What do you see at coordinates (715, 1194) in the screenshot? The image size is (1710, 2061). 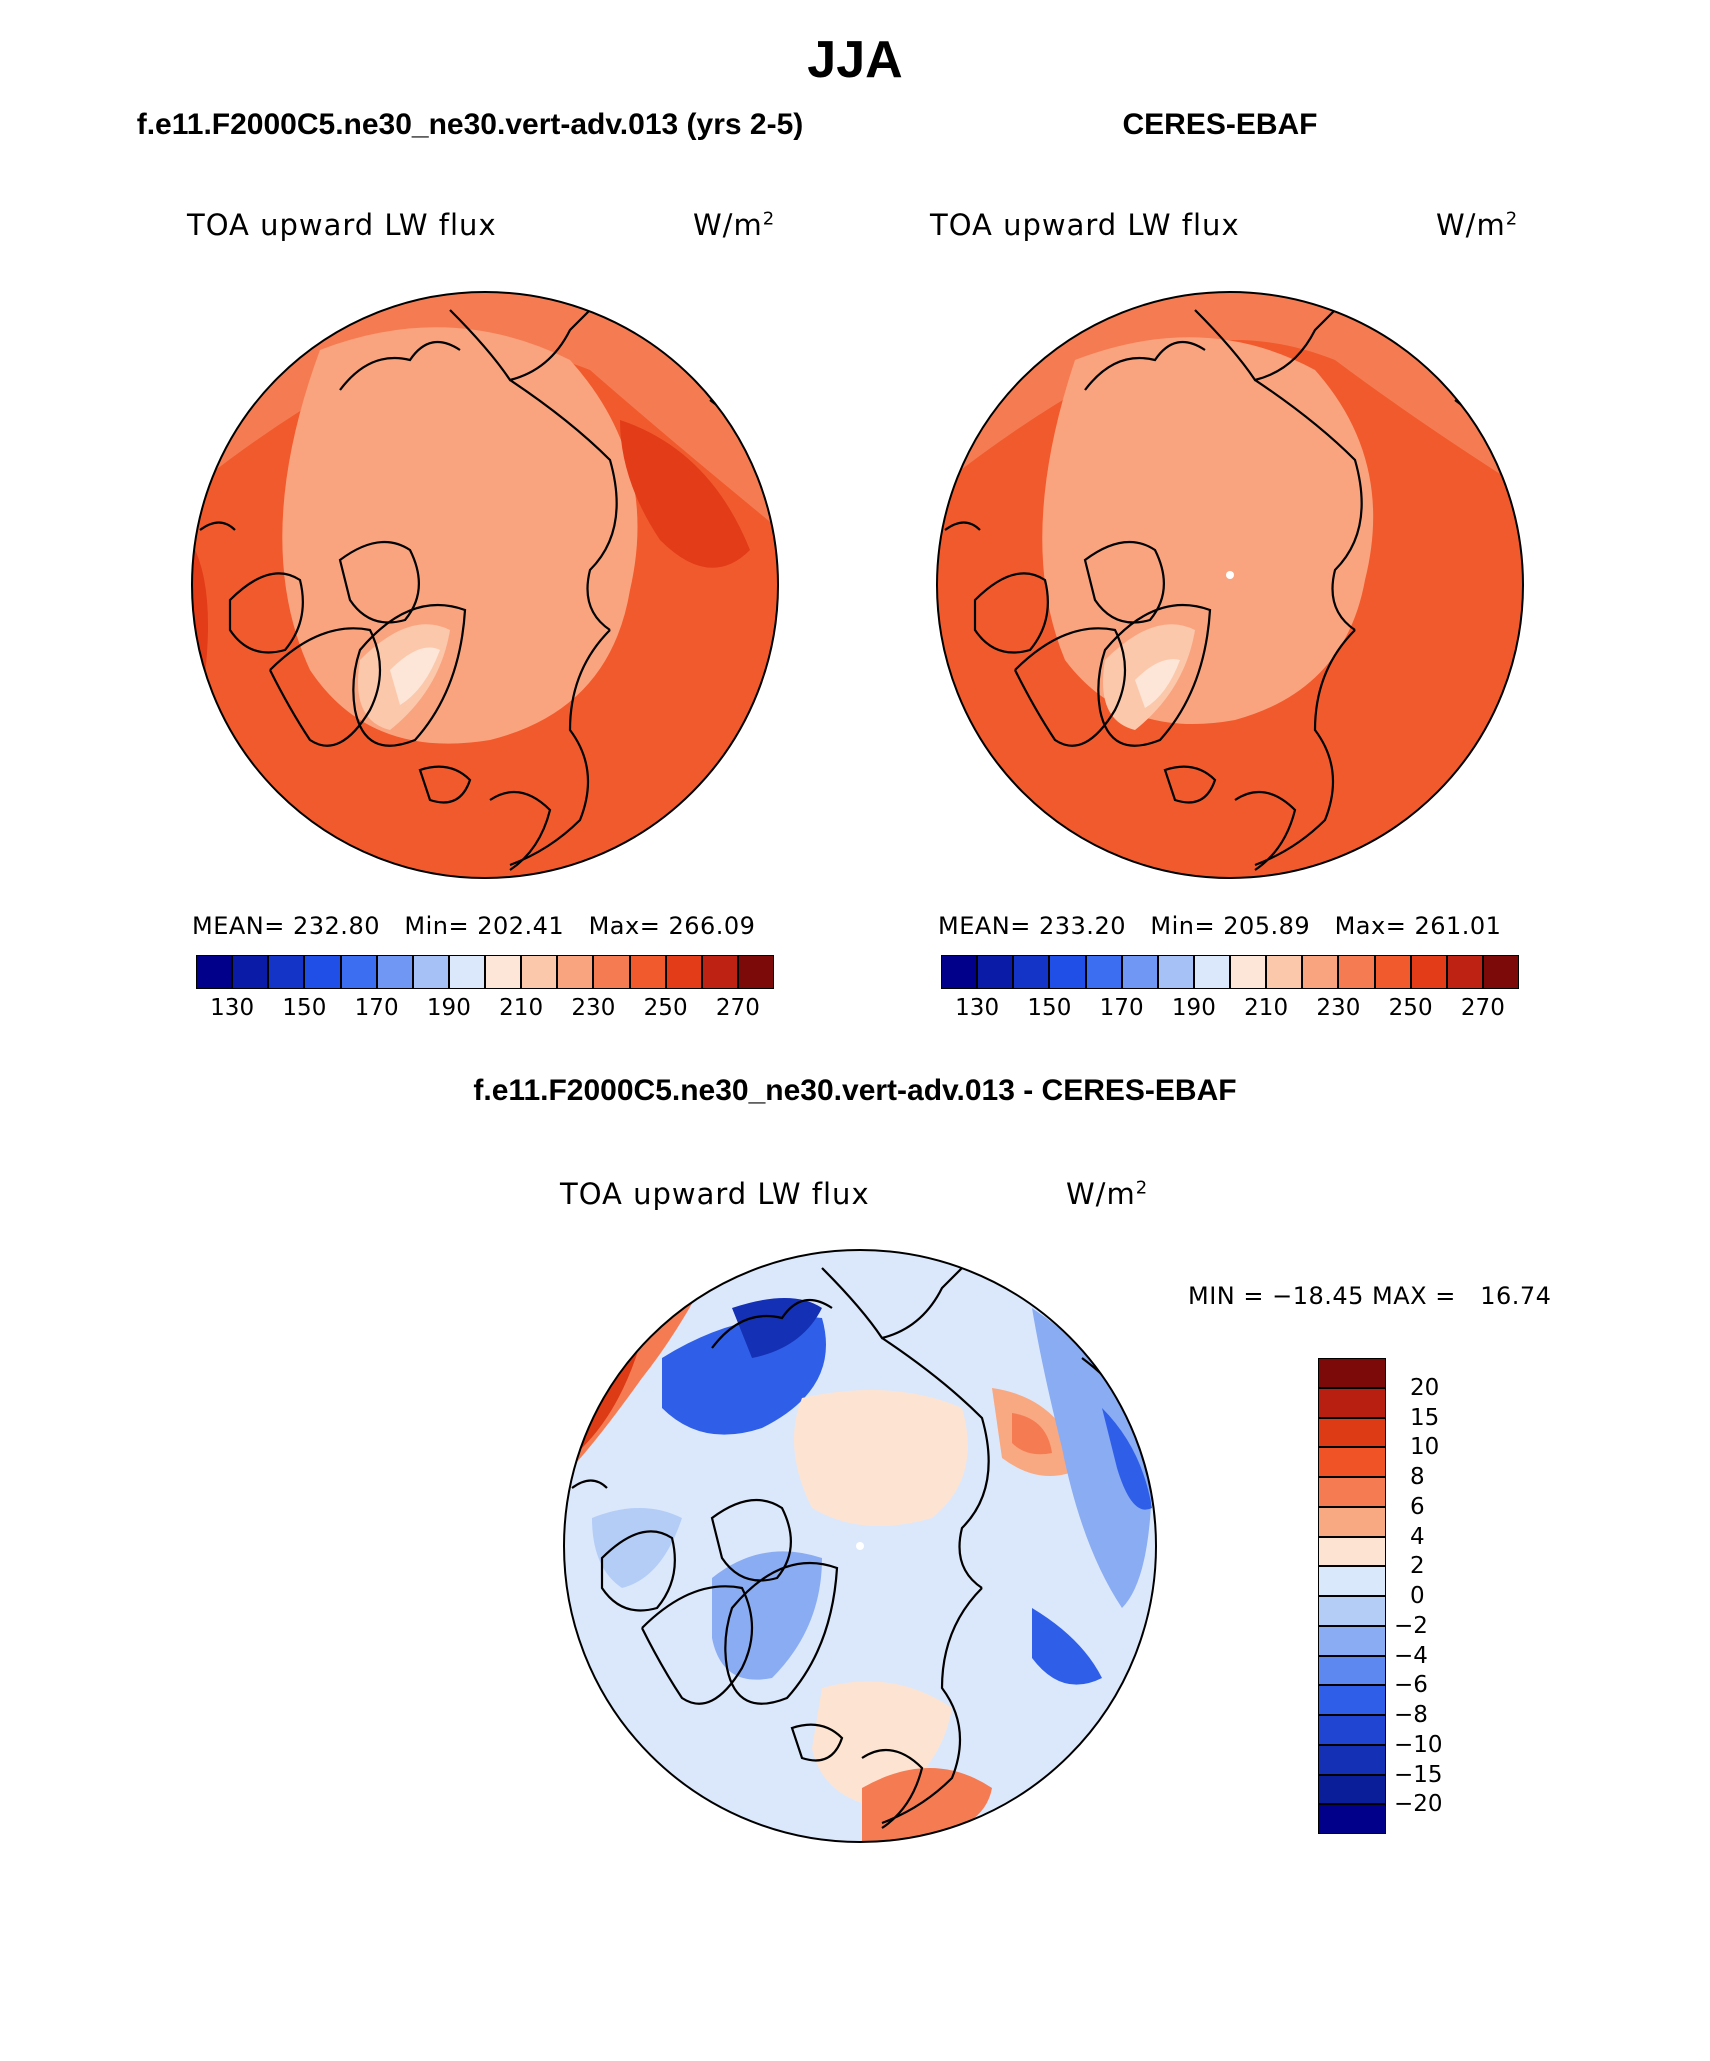 I see `diff-variable-name: TOA upward LW flux` at bounding box center [715, 1194].